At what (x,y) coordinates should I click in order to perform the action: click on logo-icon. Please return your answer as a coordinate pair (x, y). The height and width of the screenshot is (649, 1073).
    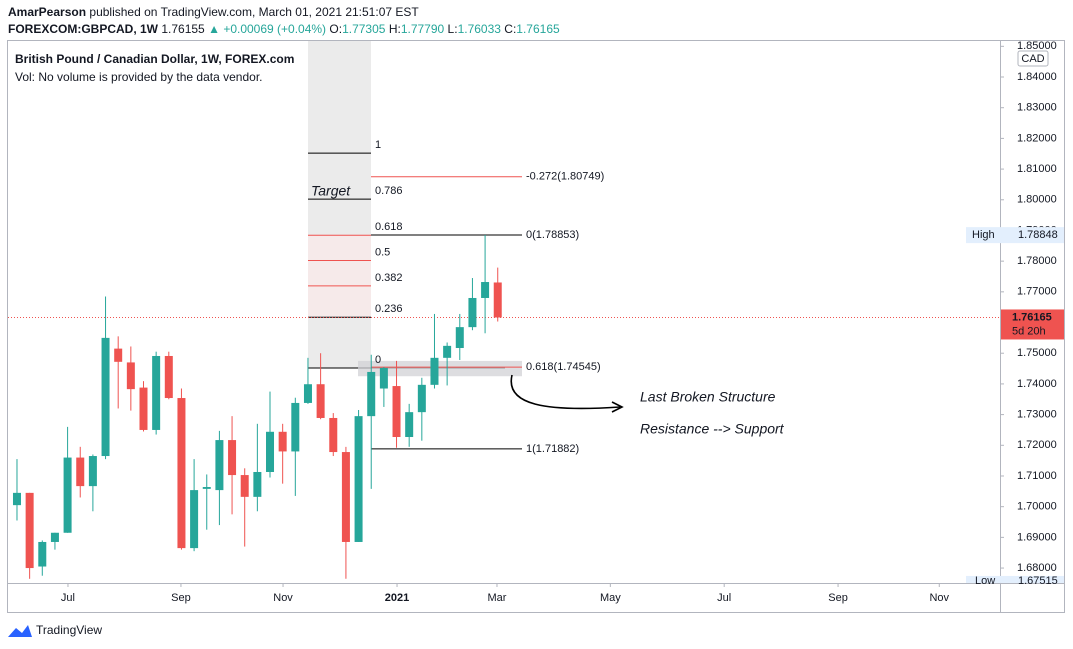
    Looking at the image, I should click on (20, 631).